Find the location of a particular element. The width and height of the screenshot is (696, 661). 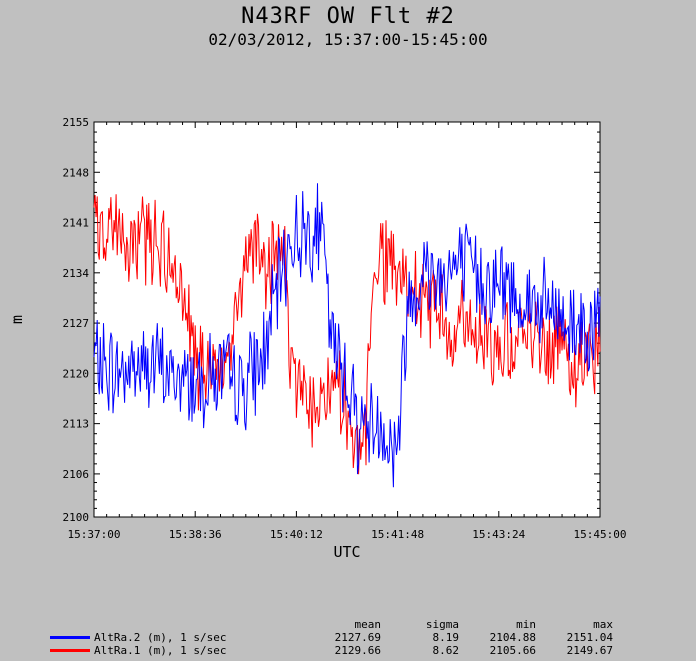

chart-title: N43RF OW Flt #2 is located at coordinates (348, 16).